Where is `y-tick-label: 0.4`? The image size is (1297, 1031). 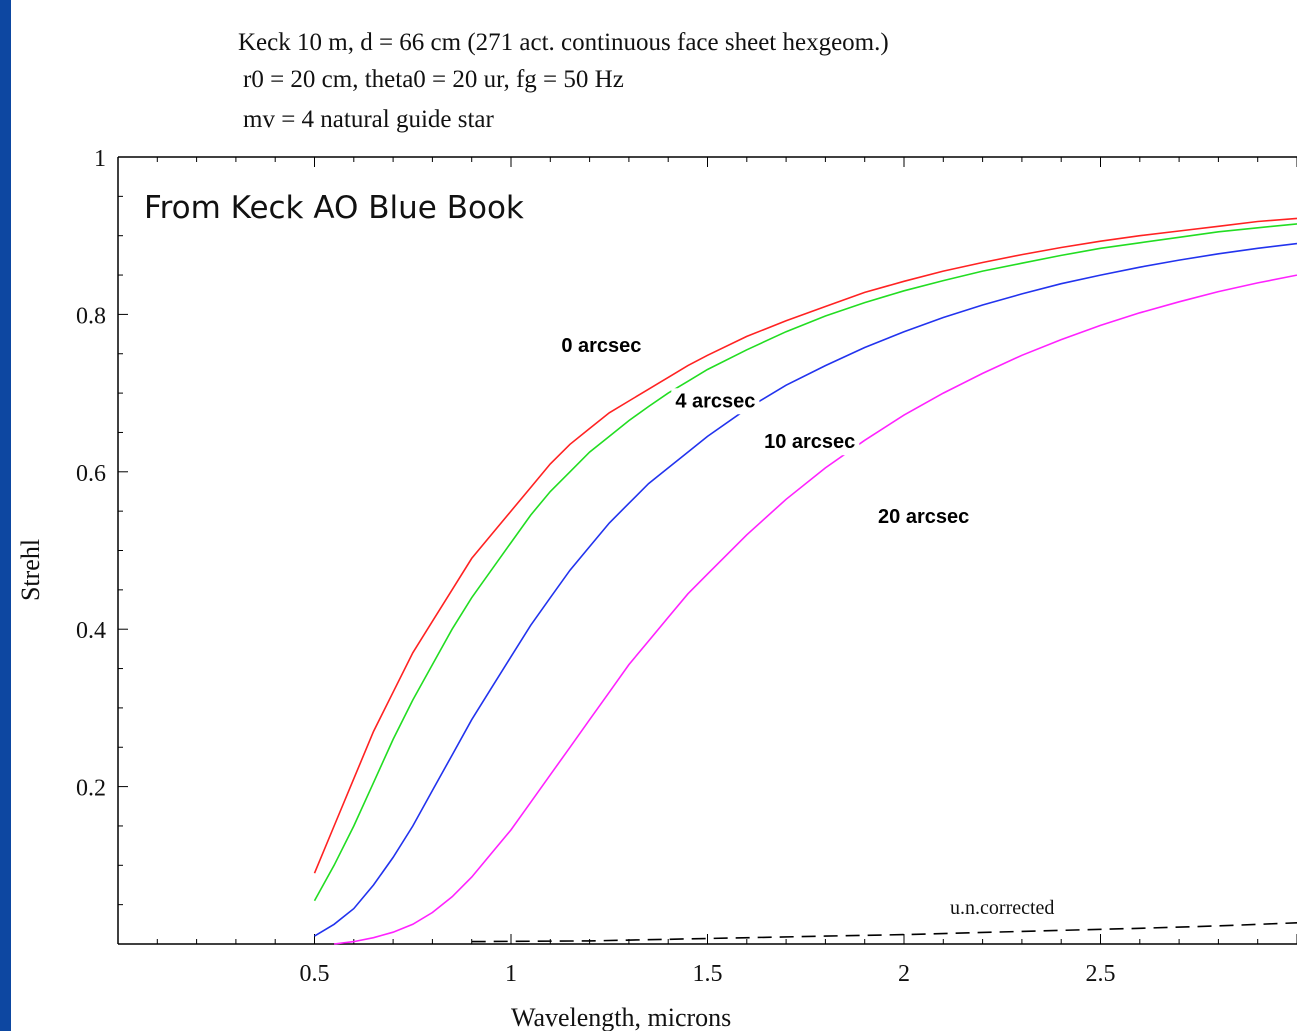
y-tick-label: 0.4 is located at coordinates (91, 631).